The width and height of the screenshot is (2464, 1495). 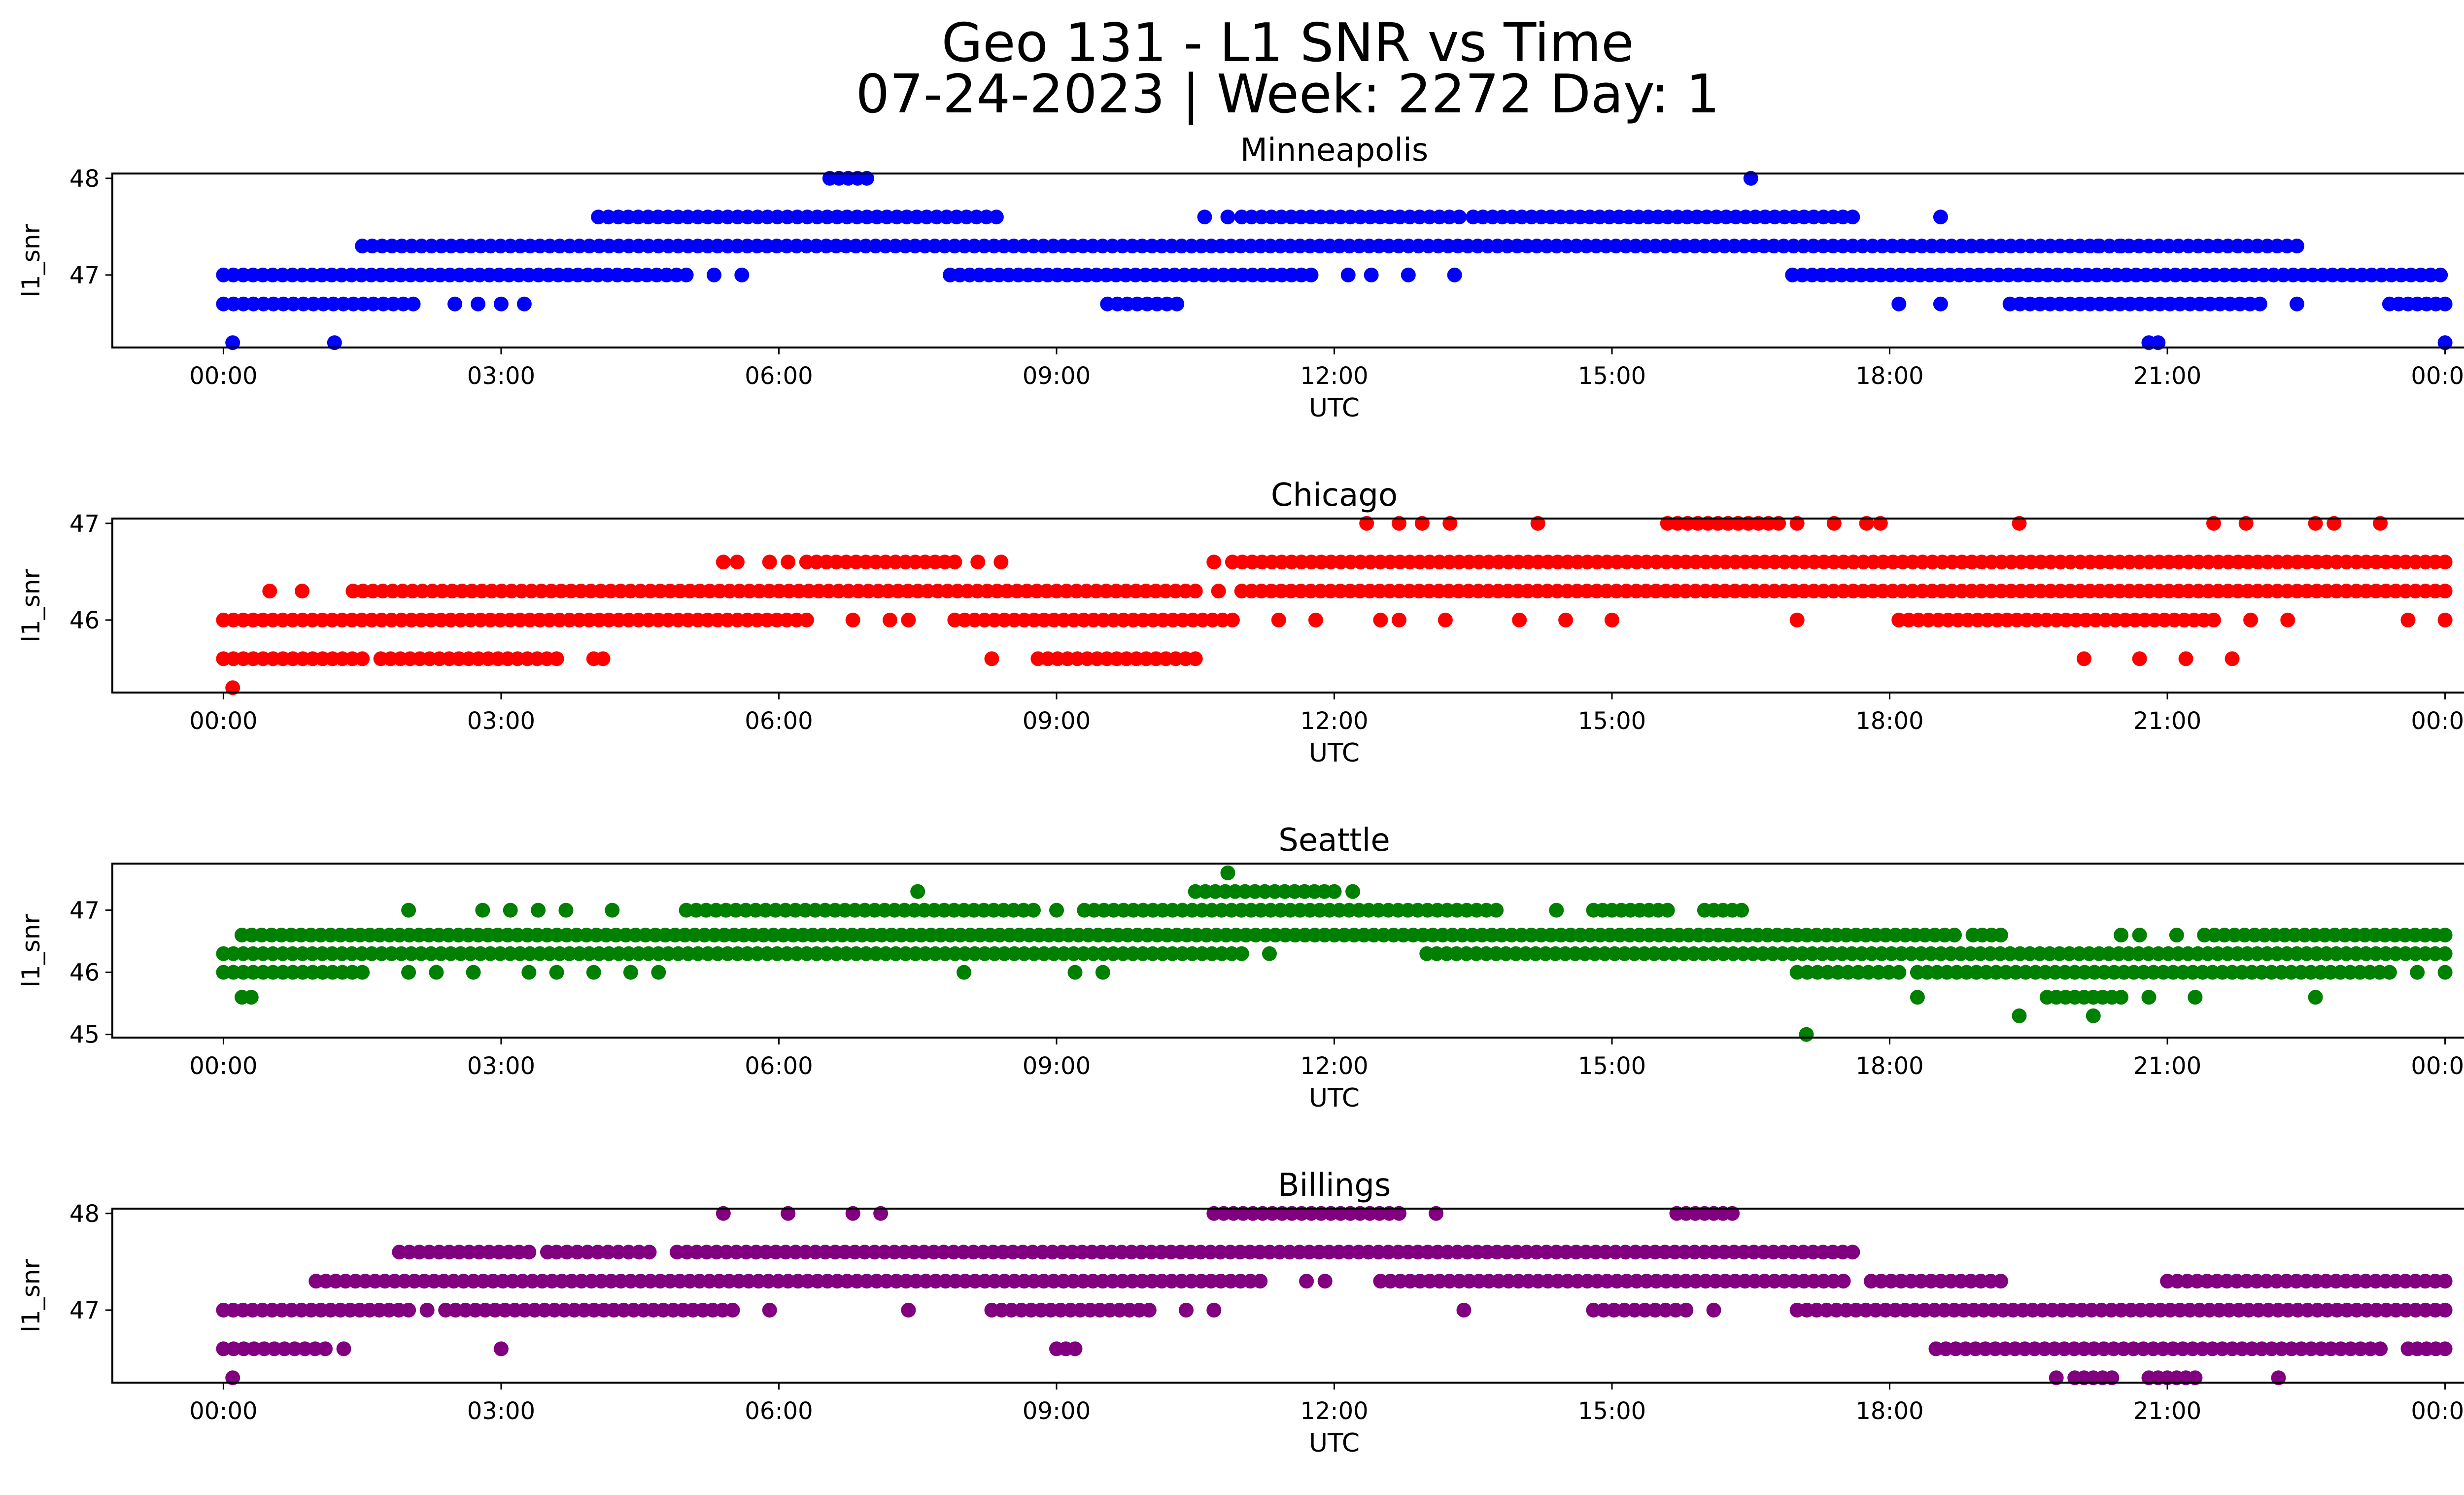 I want to click on figure-title-line1: Geo 131 - L1 SNR vs Time, so click(x=1287, y=43).